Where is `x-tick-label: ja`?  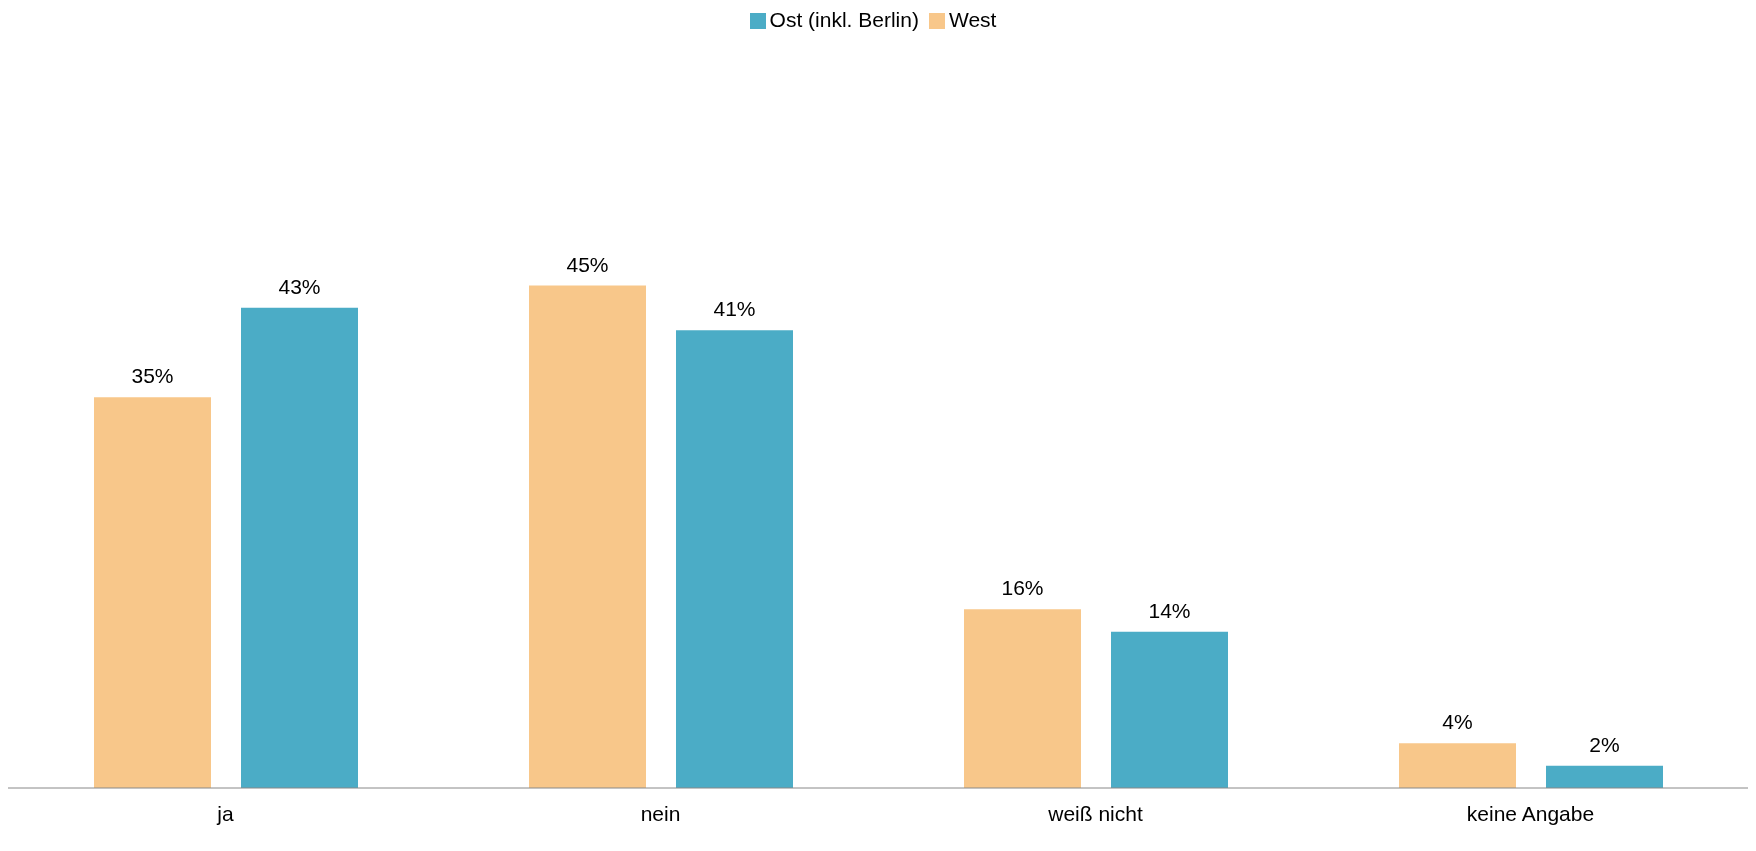
x-tick-label: ja is located at coordinates (225, 813).